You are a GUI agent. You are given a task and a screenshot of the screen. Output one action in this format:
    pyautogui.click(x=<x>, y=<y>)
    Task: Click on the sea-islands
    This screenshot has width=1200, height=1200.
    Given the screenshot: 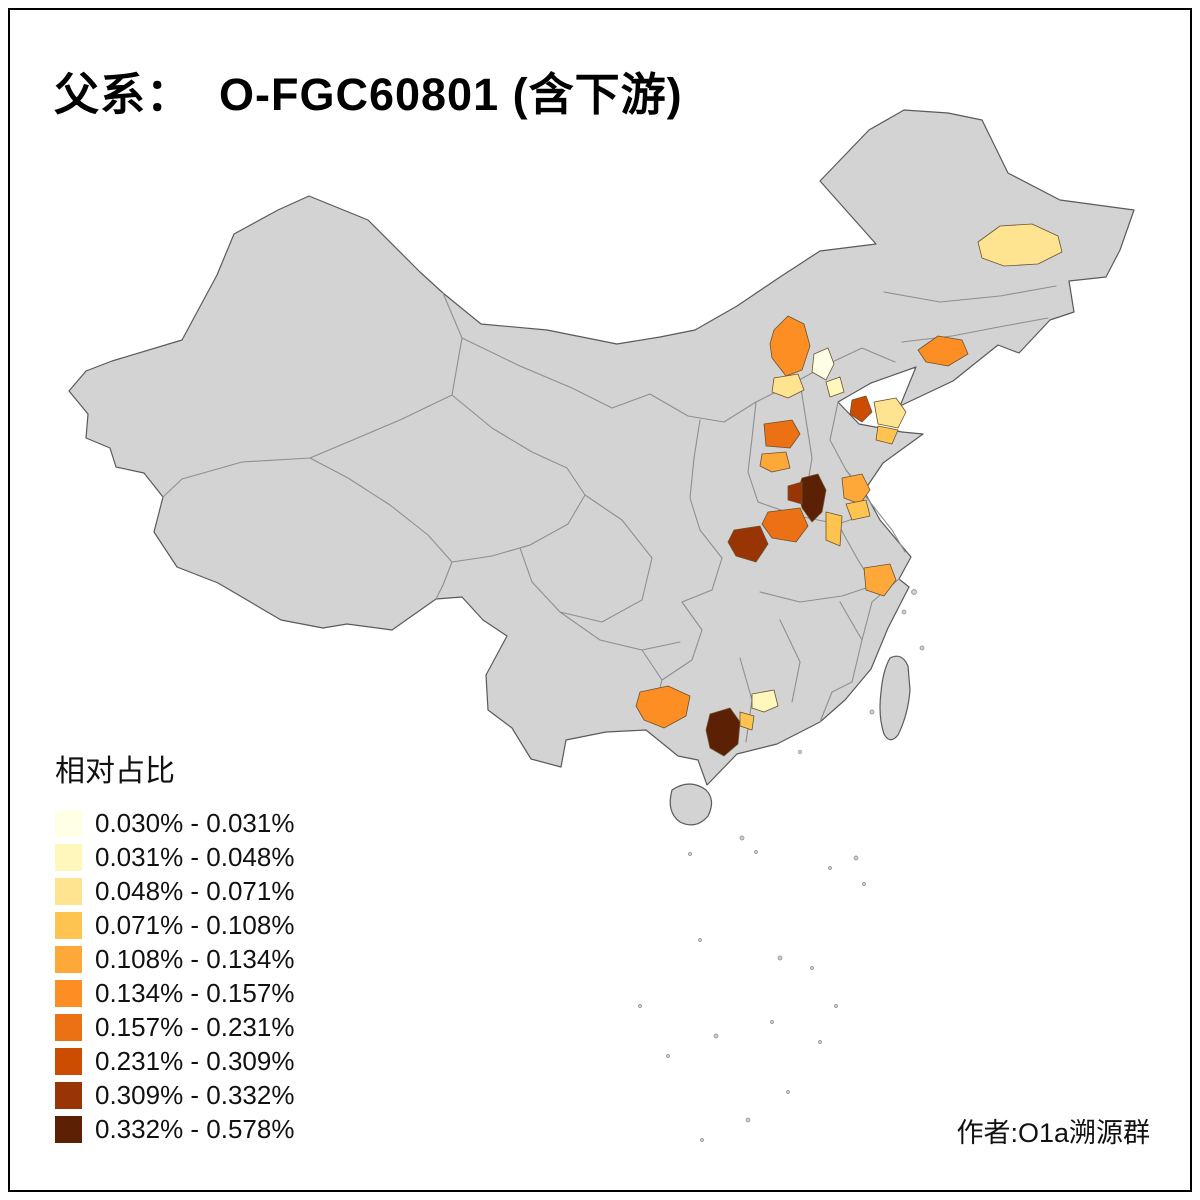 What is the action you would take?
    pyautogui.click(x=781, y=865)
    